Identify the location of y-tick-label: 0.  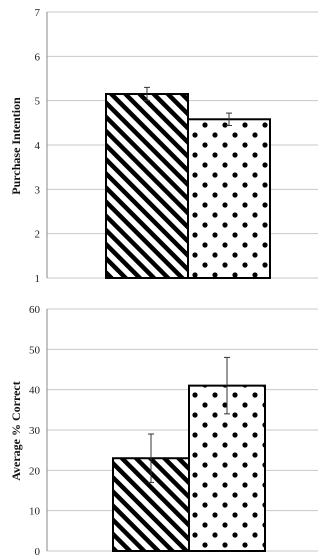
(38, 552).